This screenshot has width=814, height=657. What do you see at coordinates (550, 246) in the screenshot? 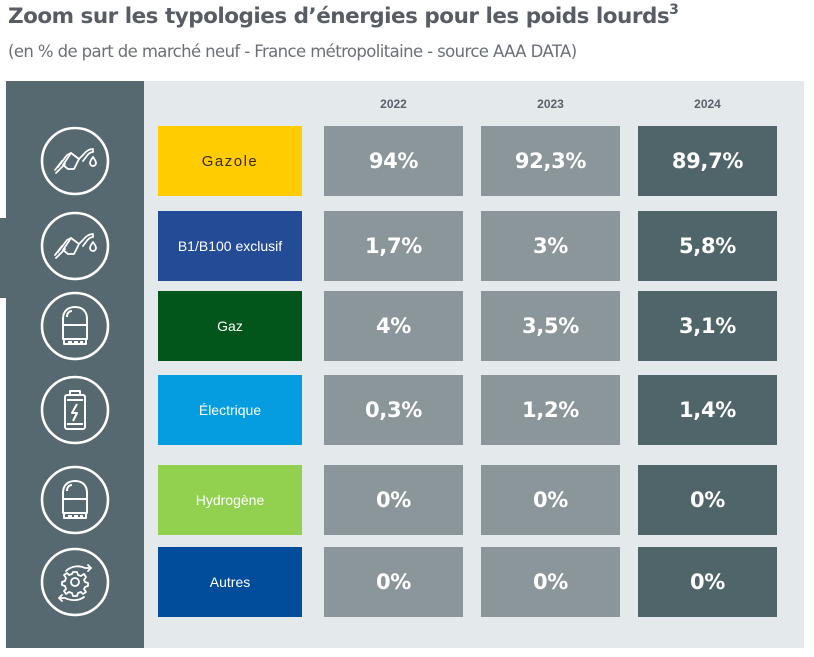
I see `value-cell-2023: 3%` at bounding box center [550, 246].